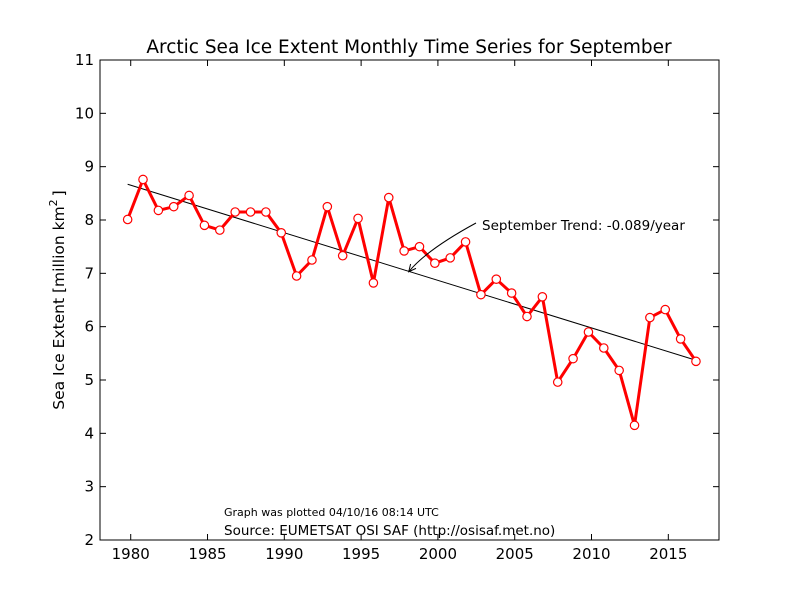 The width and height of the screenshot is (800, 600). Describe the element at coordinates (89, 273) in the screenshot. I see `y-tick-label: 7` at that location.